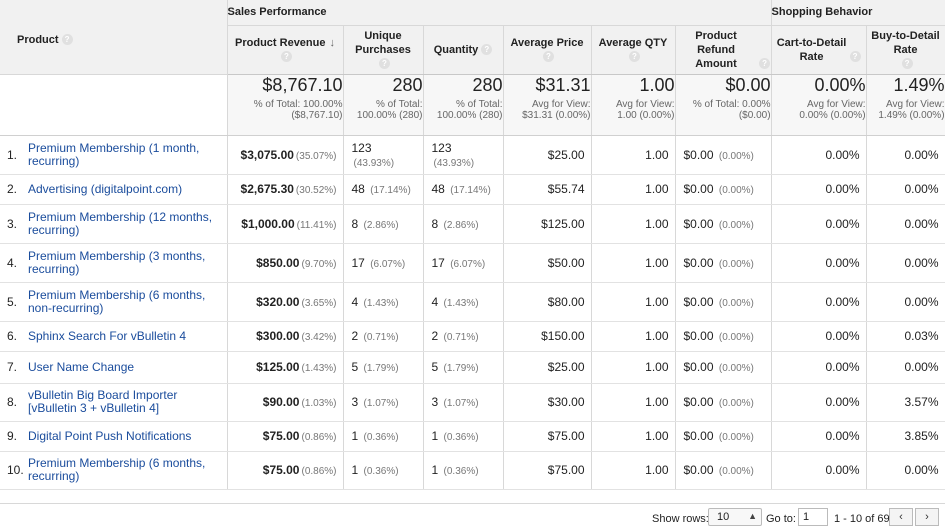  What do you see at coordinates (915, 104) in the screenshot?
I see `totals-sub: Avg for View:` at bounding box center [915, 104].